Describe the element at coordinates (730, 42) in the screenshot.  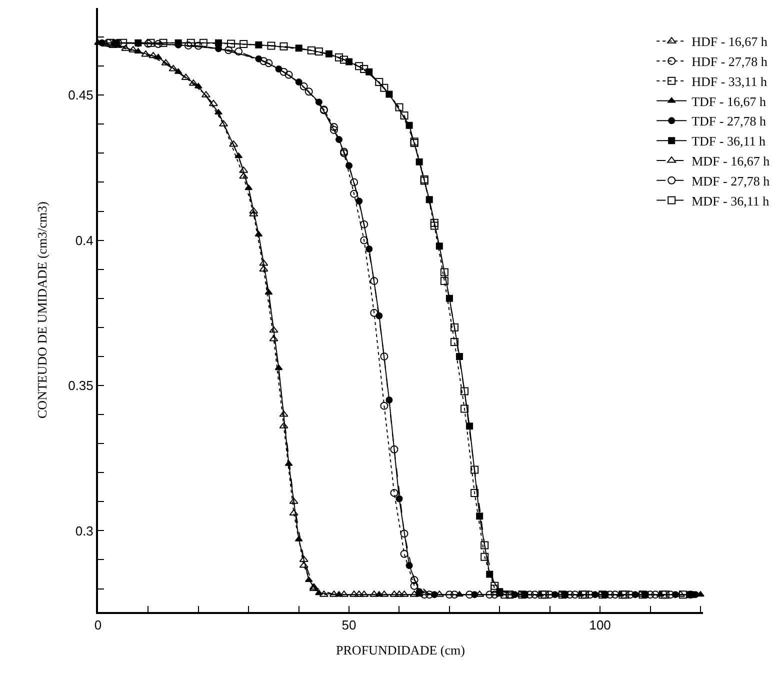
I see `legend-label: HDF - 16,67 h` at that location.